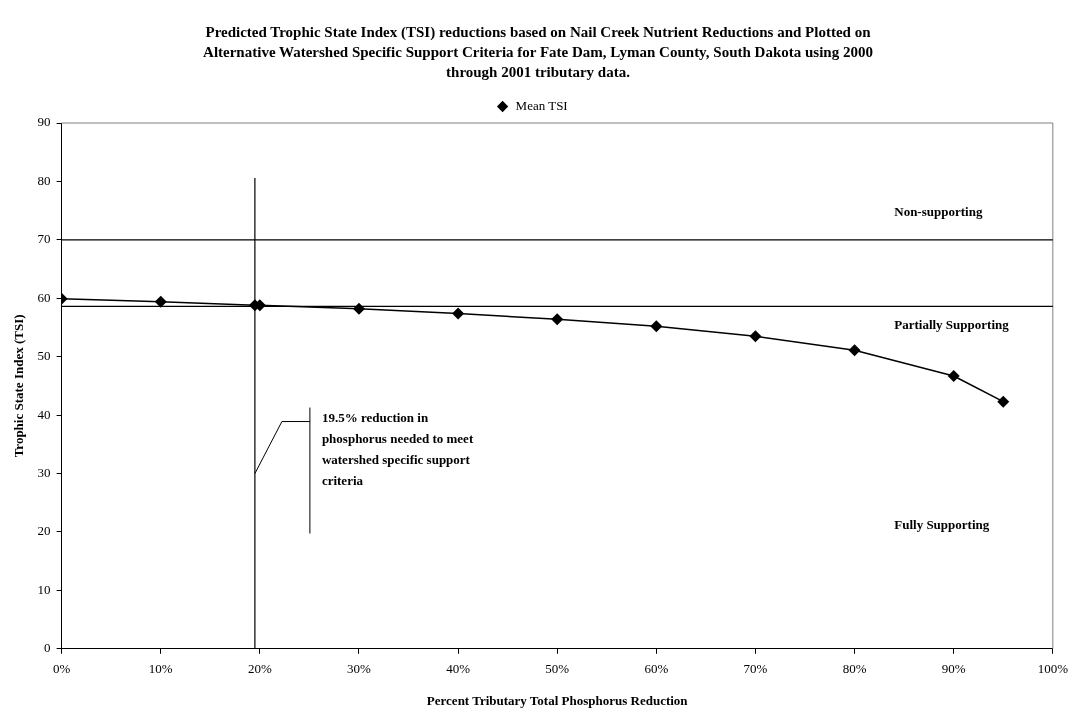 This screenshot has height=719, width=1076. I want to click on x-tick-label: 80%, so click(854, 669).